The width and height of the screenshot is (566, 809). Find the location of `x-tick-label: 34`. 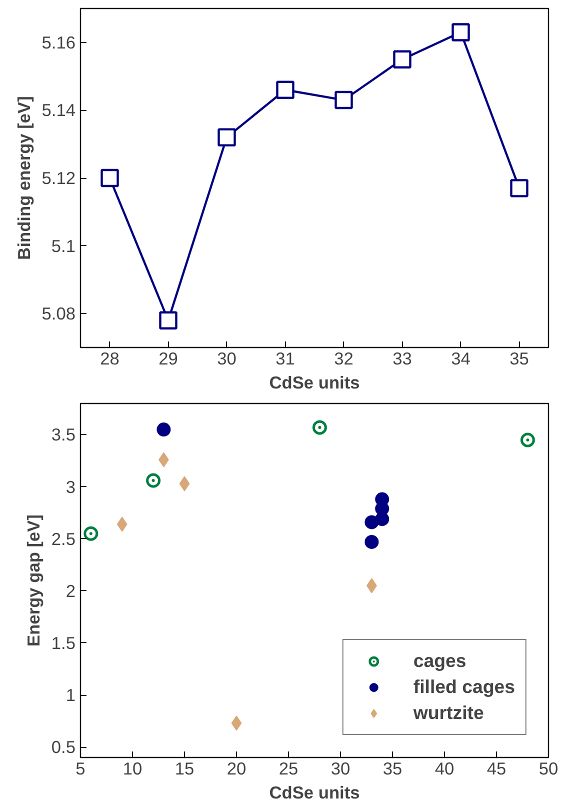

x-tick-label: 34 is located at coordinates (461, 358).